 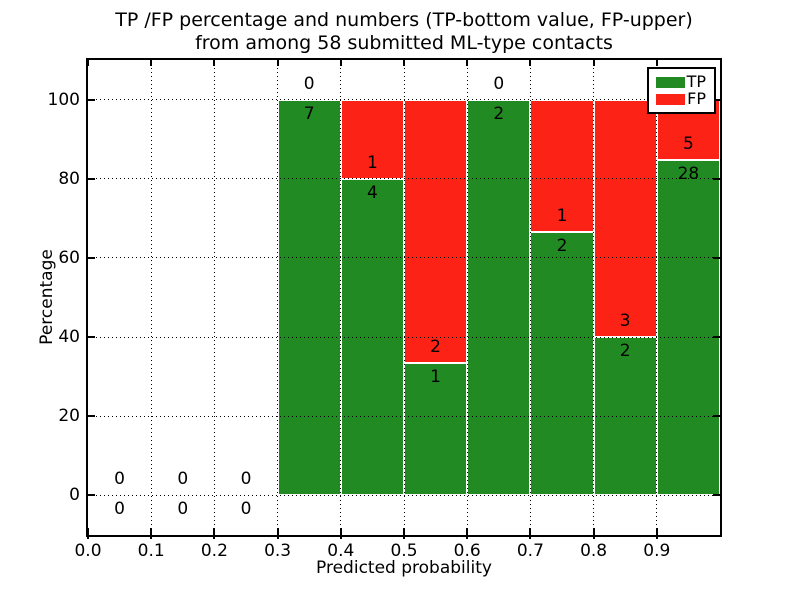 What do you see at coordinates (69, 178) in the screenshot?
I see `y-tick-label: 80` at bounding box center [69, 178].